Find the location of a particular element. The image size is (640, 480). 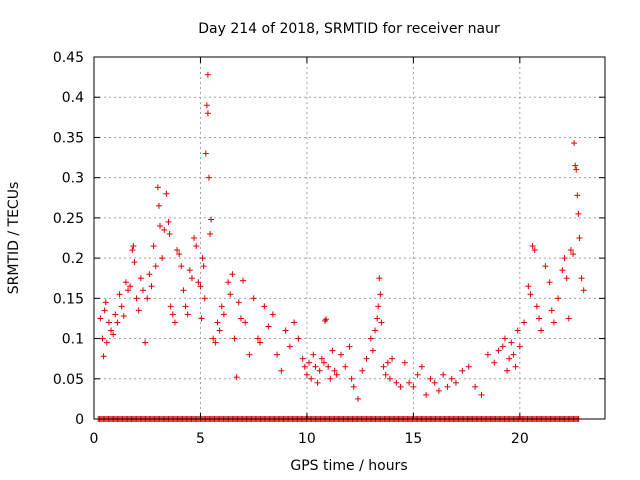

y-tick-label: 0.3 is located at coordinates (73, 179).